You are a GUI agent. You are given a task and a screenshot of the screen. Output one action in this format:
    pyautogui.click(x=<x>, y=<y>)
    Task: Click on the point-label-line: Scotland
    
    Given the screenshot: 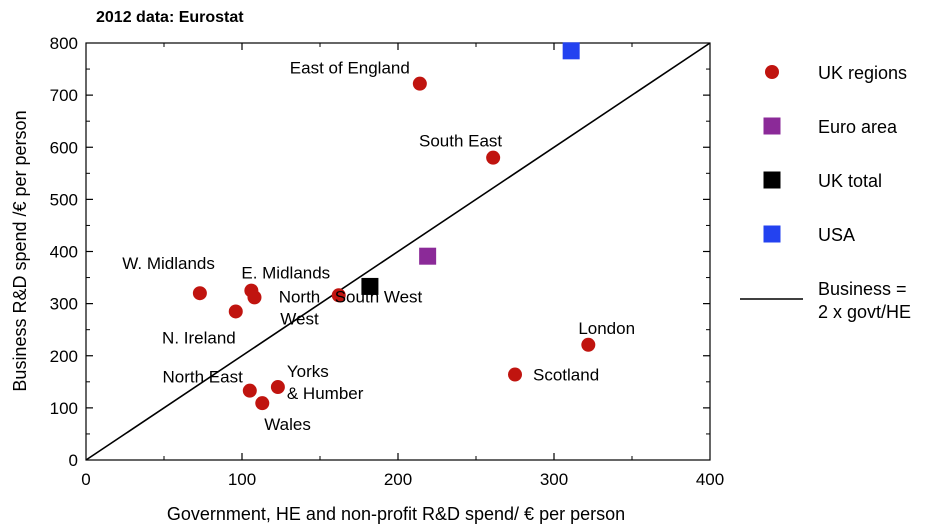 What is the action you would take?
    pyautogui.click(x=566, y=375)
    